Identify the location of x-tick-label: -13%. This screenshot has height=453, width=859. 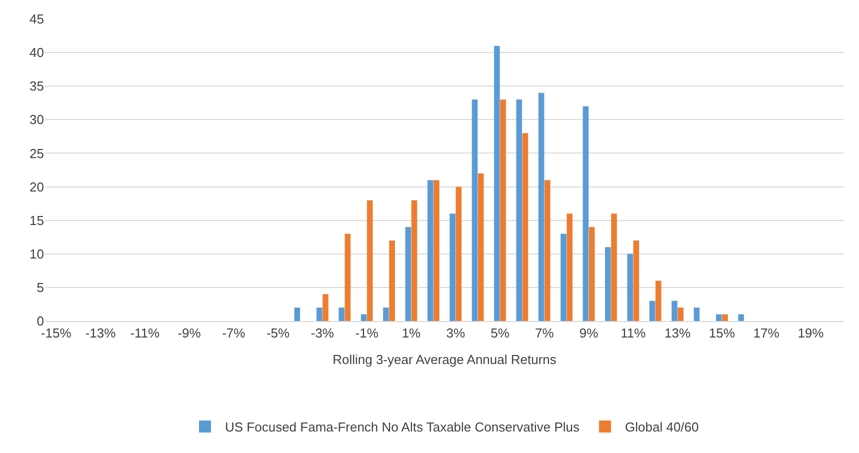
(100, 333).